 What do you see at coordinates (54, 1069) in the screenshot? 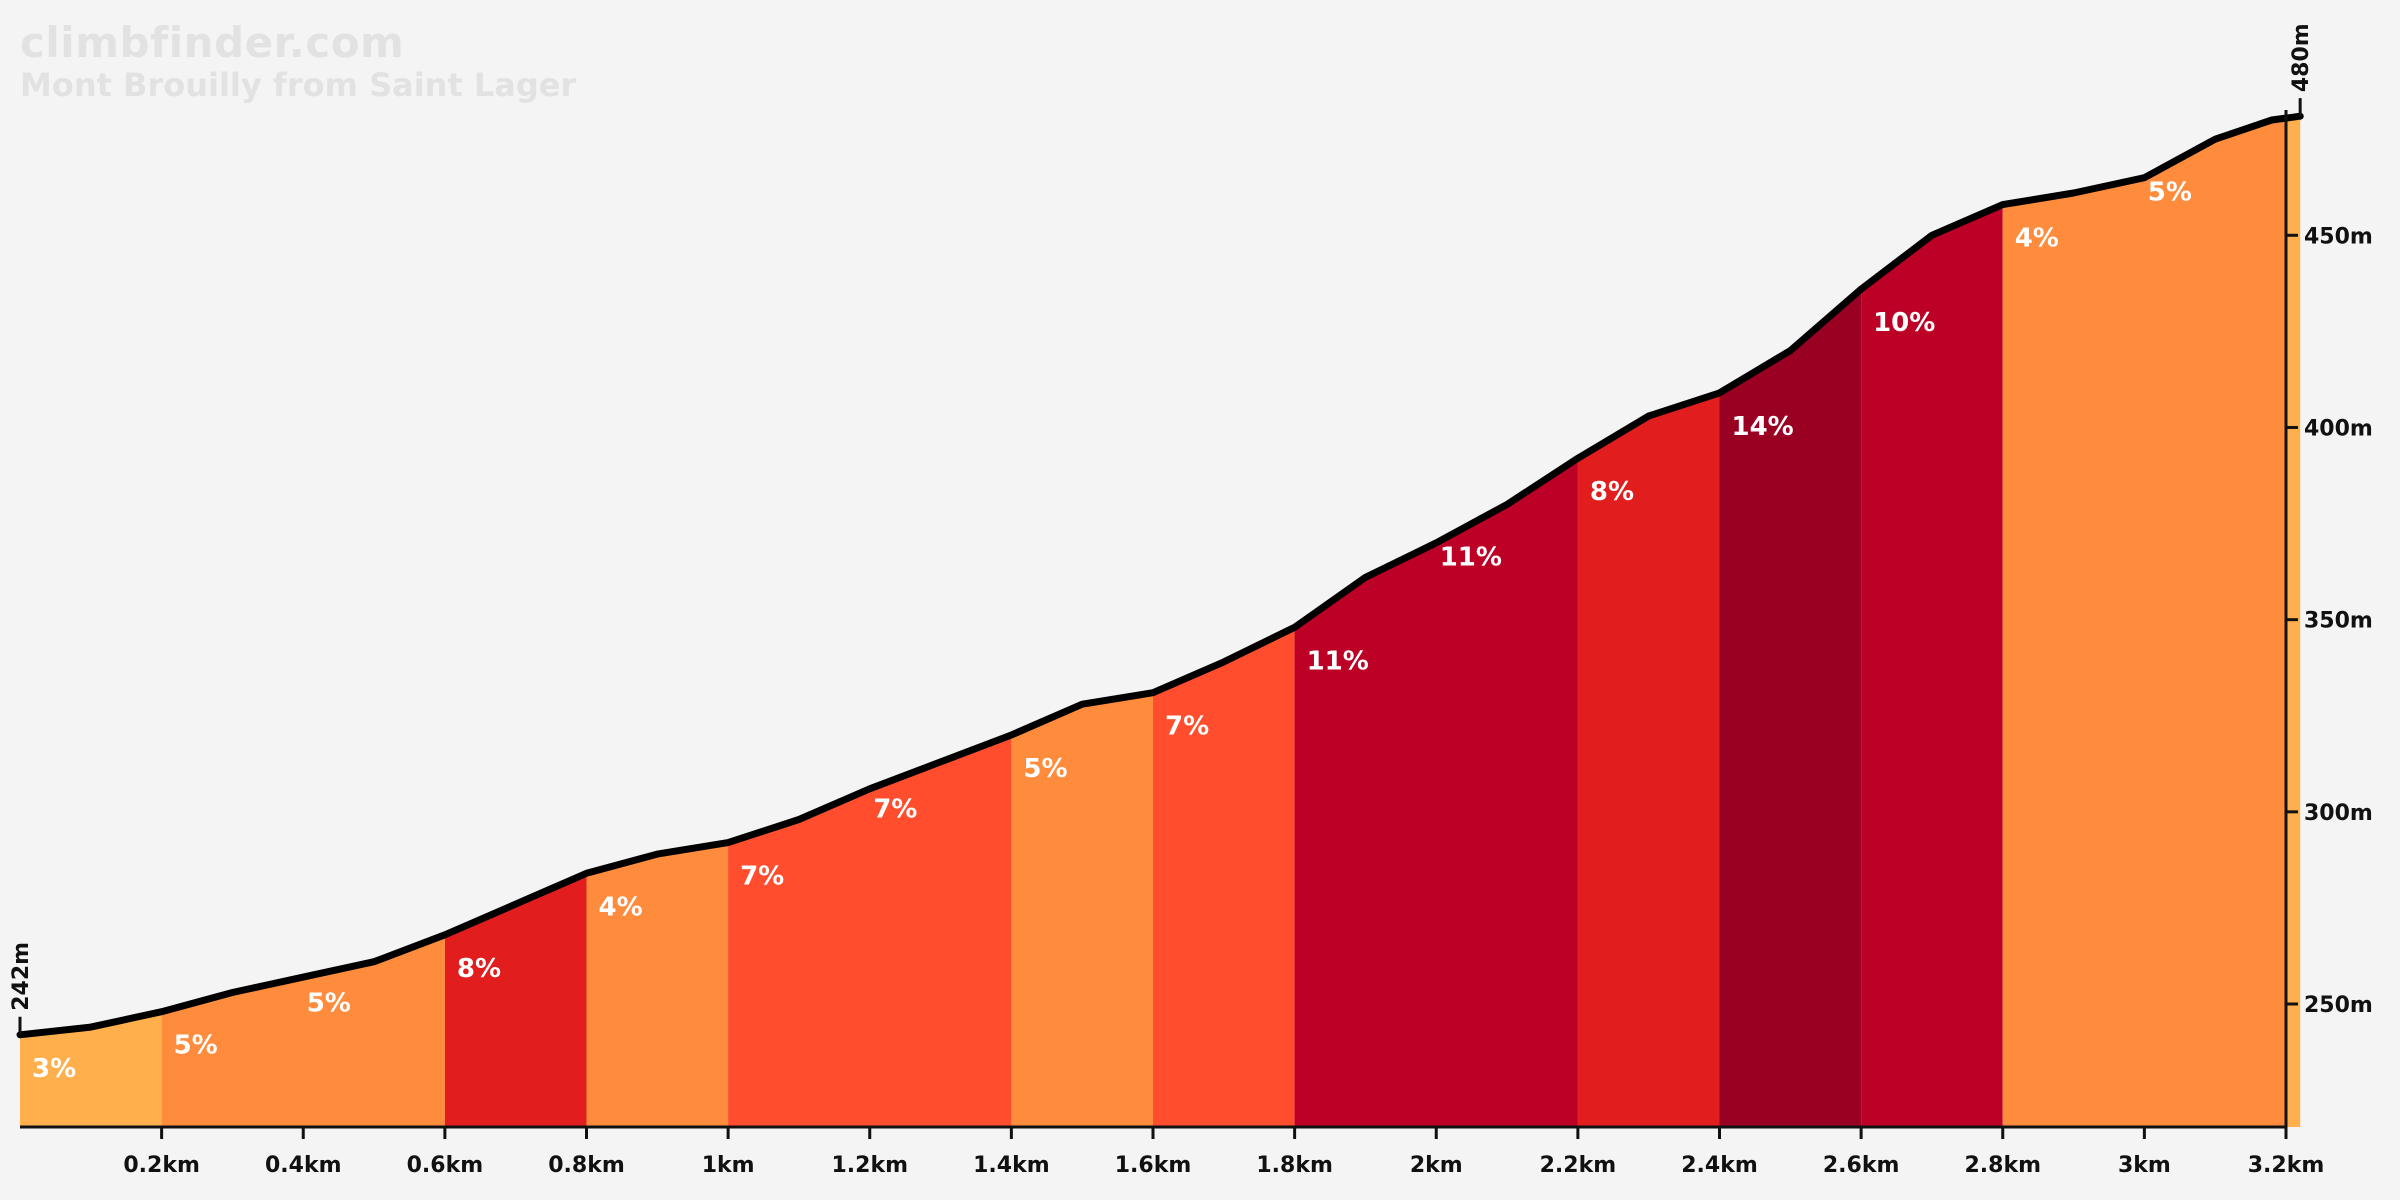
I see `grade-label-0: 3%` at bounding box center [54, 1069].